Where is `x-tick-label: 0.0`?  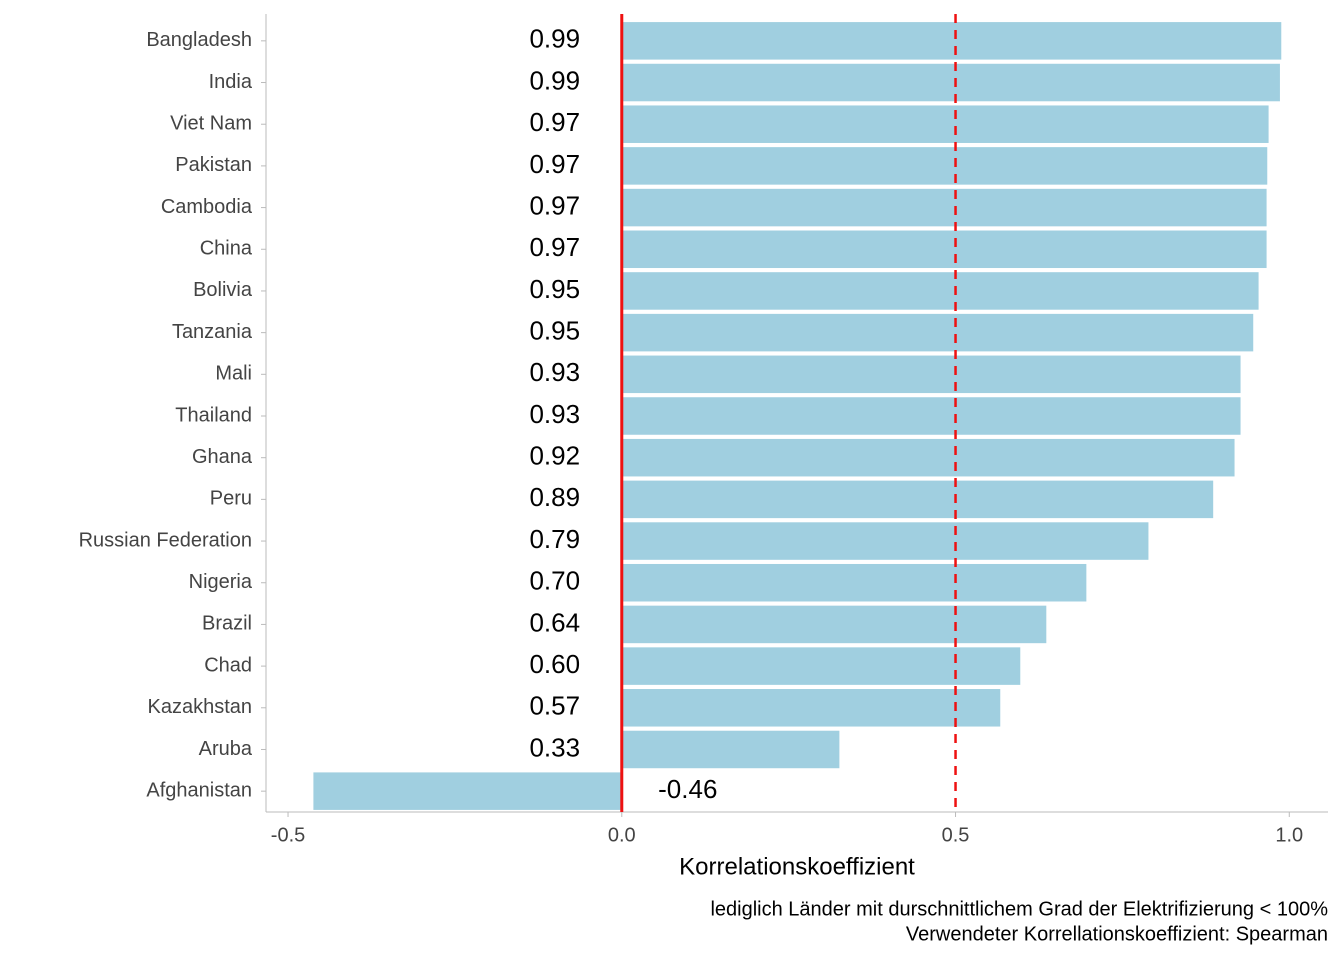
x-tick-label: 0.0 is located at coordinates (622, 835).